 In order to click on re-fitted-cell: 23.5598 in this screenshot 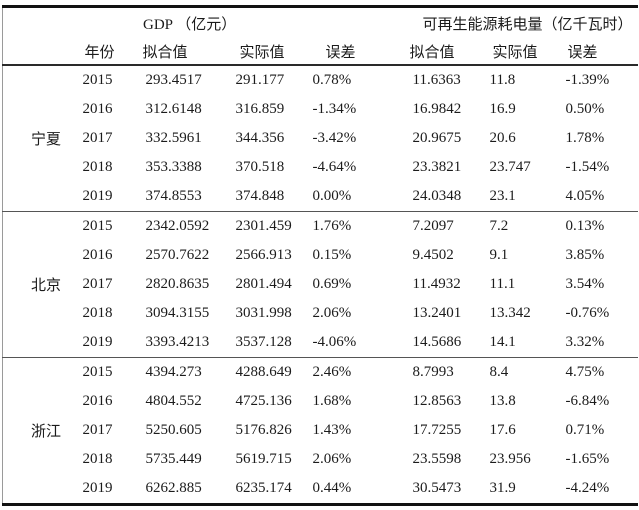, I will do `click(437, 459)`.